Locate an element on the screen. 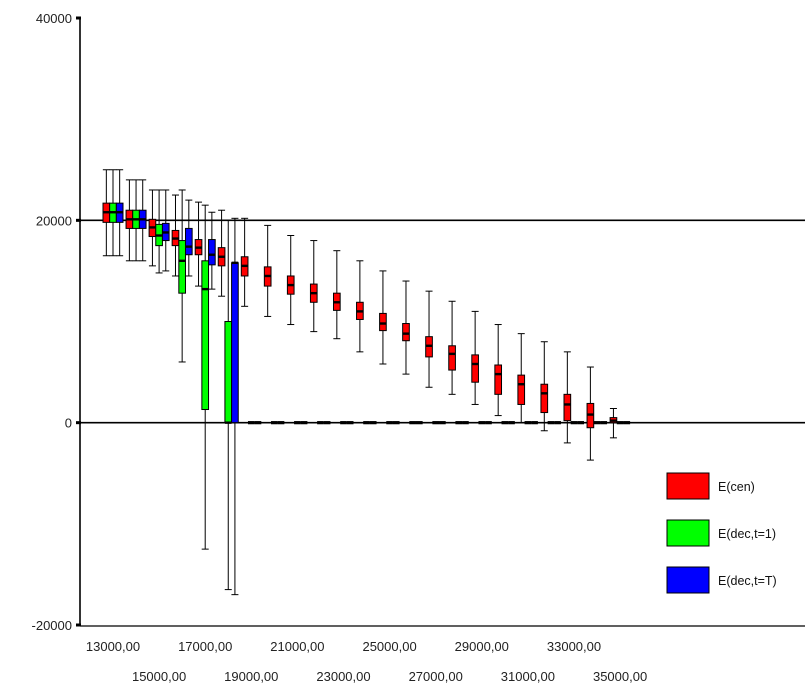 This screenshot has width=807, height=688. legend-label: E(dec,t=1) is located at coordinates (747, 534).